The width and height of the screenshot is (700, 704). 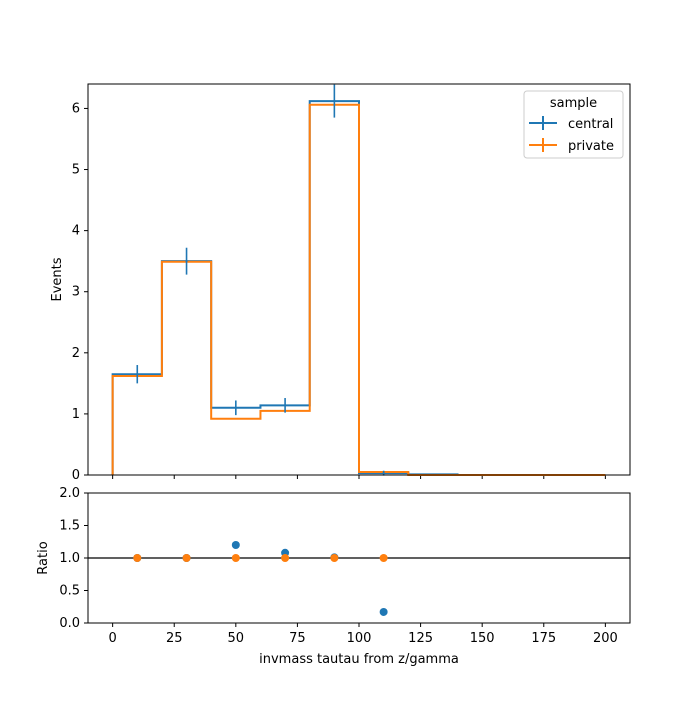 What do you see at coordinates (76, 231) in the screenshot?
I see `main-y-tick-label: 4` at bounding box center [76, 231].